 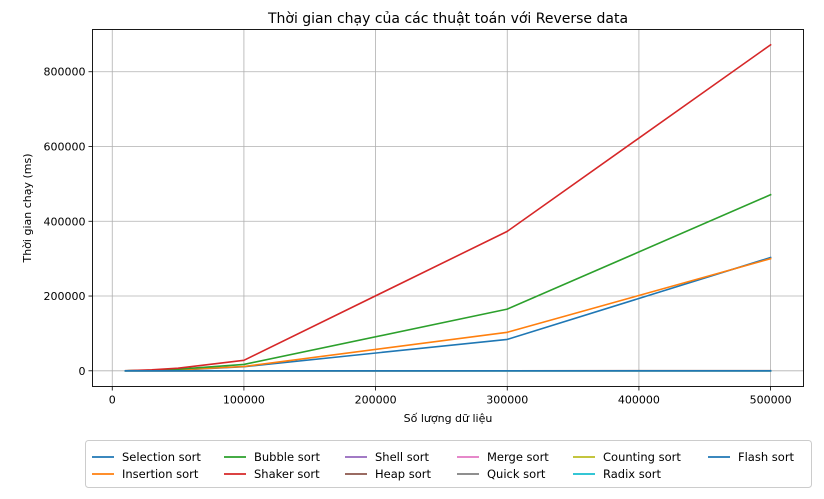 I want to click on legend-label-radix-sort: Radix sort, so click(x=632, y=474).